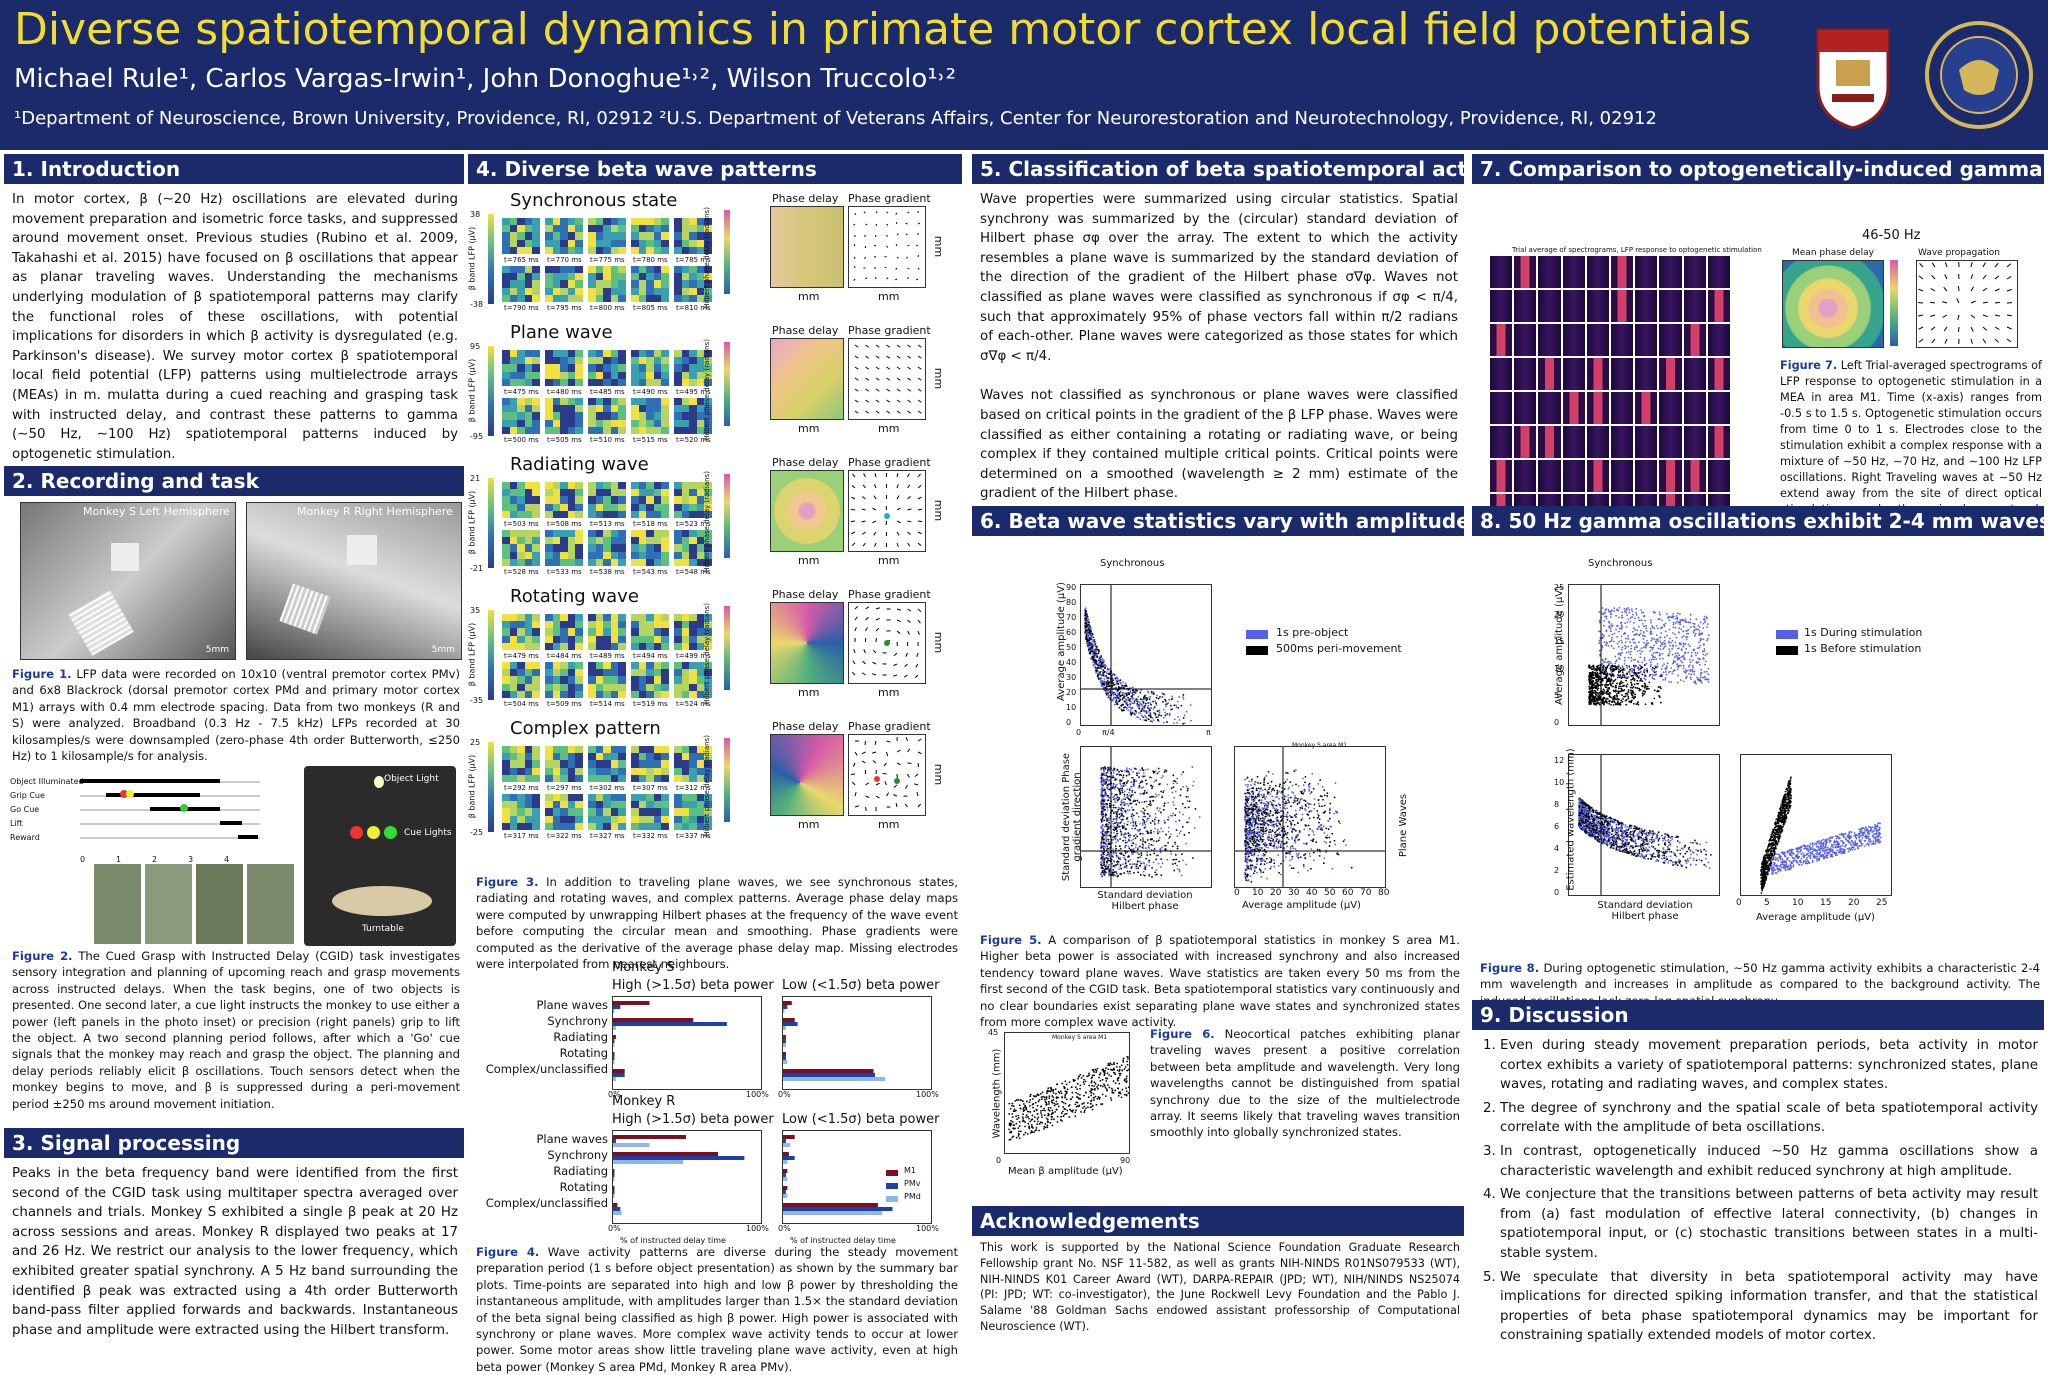 The image size is (2048, 1375). What do you see at coordinates (1933, 289) in the screenshot?
I see `propagation-arrow` at bounding box center [1933, 289].